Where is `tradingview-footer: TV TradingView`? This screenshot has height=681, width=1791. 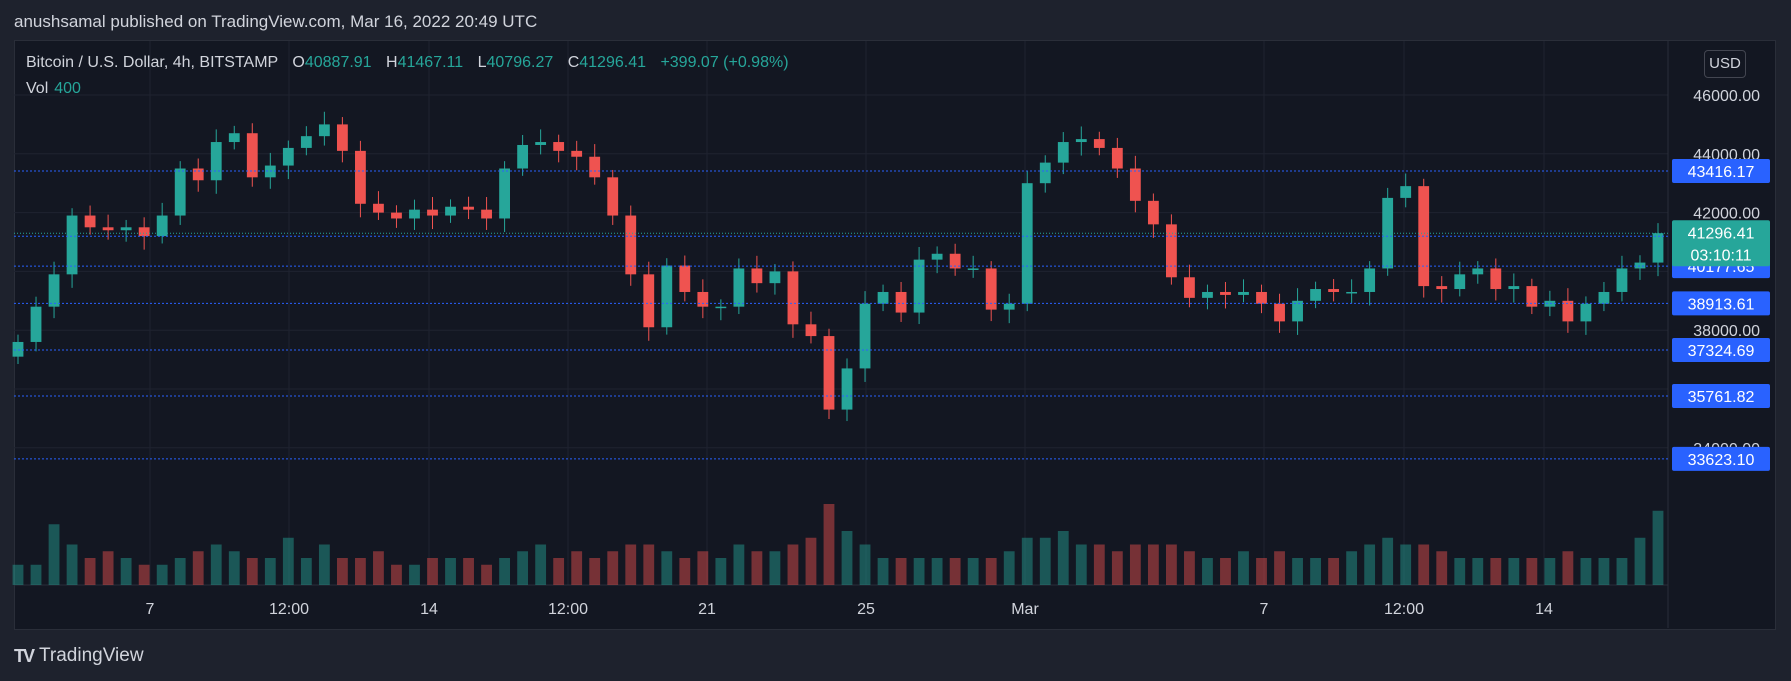
tradingview-footer: TV TradingView is located at coordinates (79, 656).